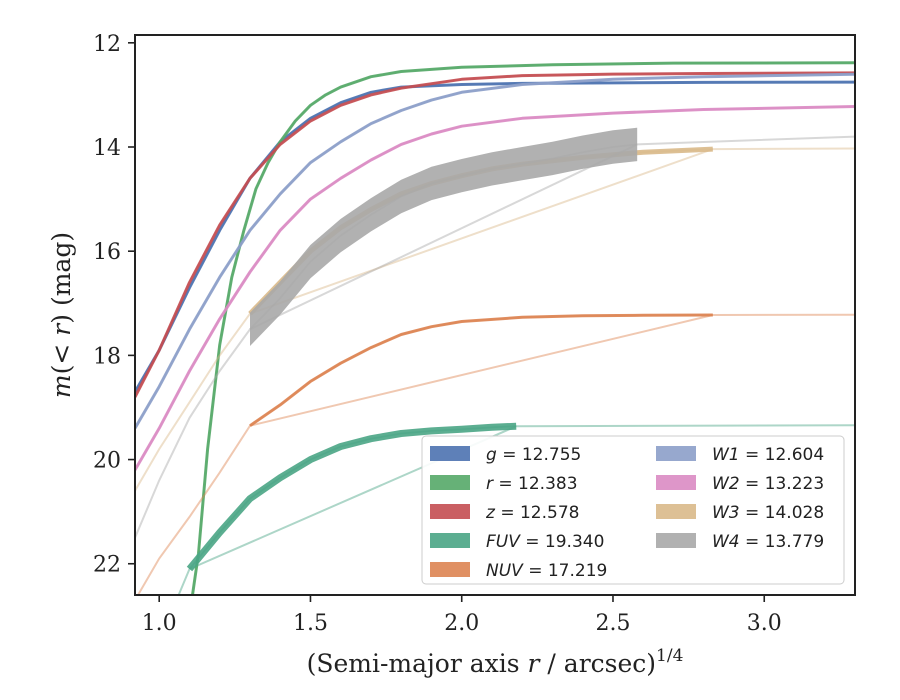  Describe the element at coordinates (676, 482) in the screenshot. I see `legend-swatch-w2` at that location.